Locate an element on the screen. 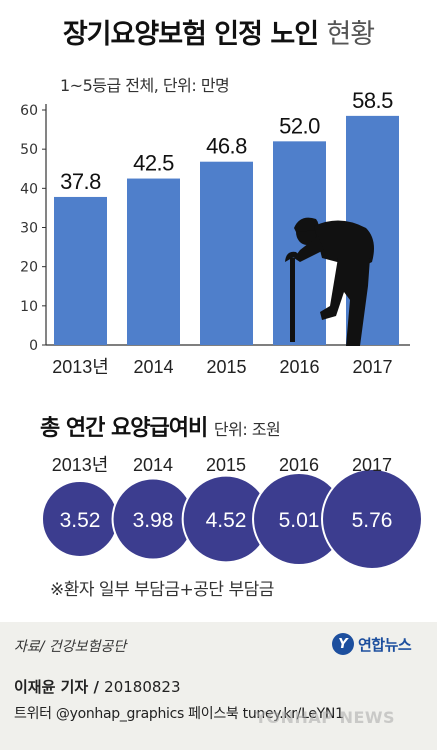 This screenshot has height=750, width=437. section-title-text: 총 연간 요양급여비 is located at coordinates (124, 428).